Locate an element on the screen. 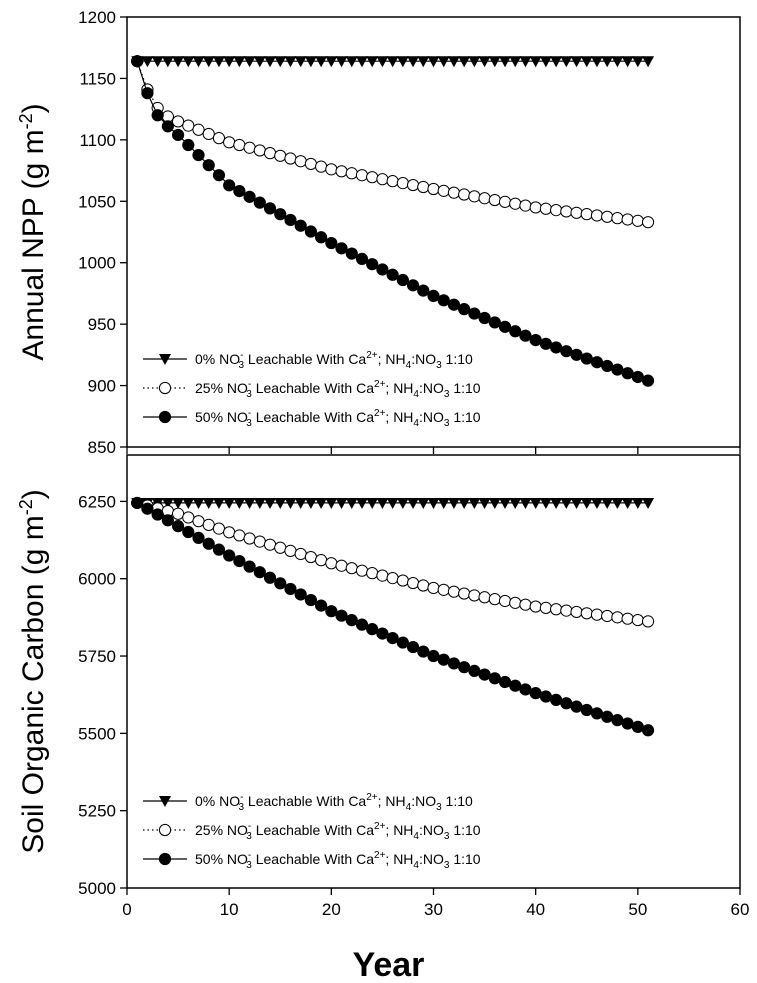 The width and height of the screenshot is (757, 983). y-tick-label: 900 is located at coordinates (102, 386).